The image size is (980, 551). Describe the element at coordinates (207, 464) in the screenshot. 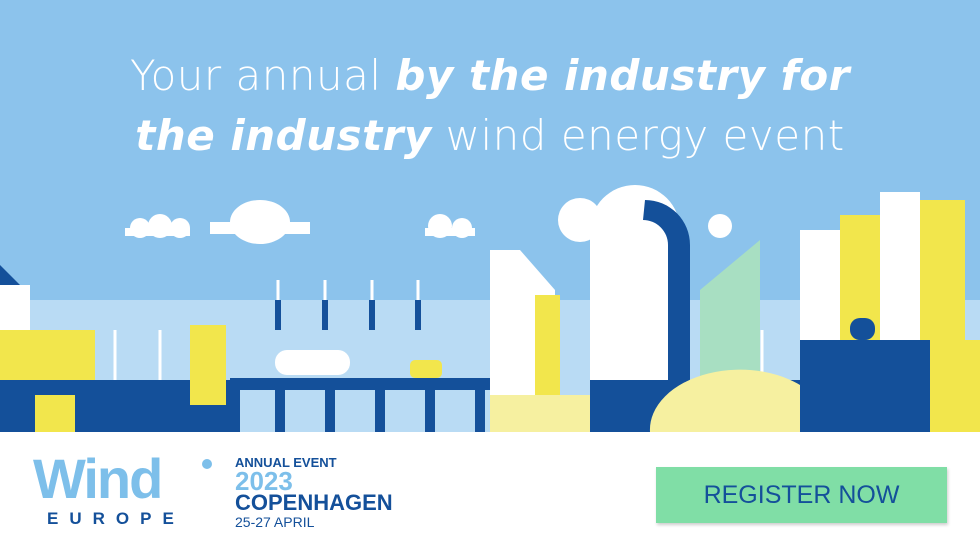

I see `logo-dot` at that location.